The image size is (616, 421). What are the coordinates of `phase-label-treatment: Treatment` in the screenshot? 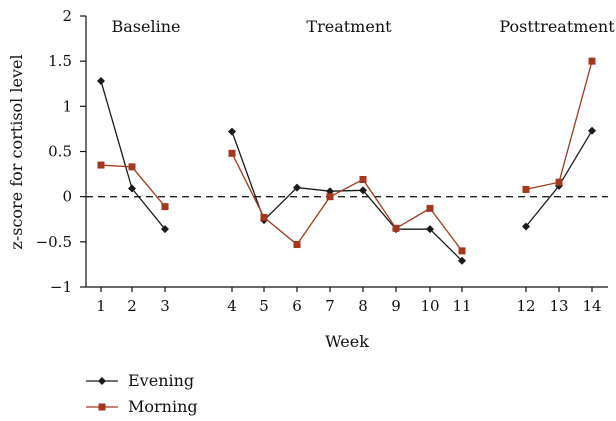 It's located at (349, 26).